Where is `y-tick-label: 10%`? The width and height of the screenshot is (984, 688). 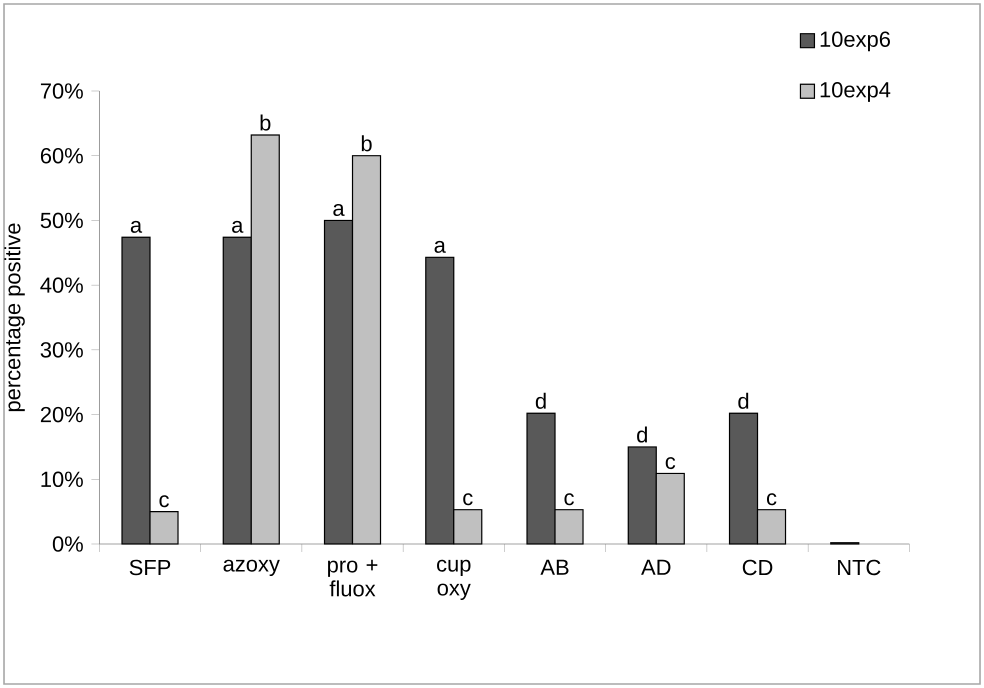
y-tick-label: 10% is located at coordinates (62, 480).